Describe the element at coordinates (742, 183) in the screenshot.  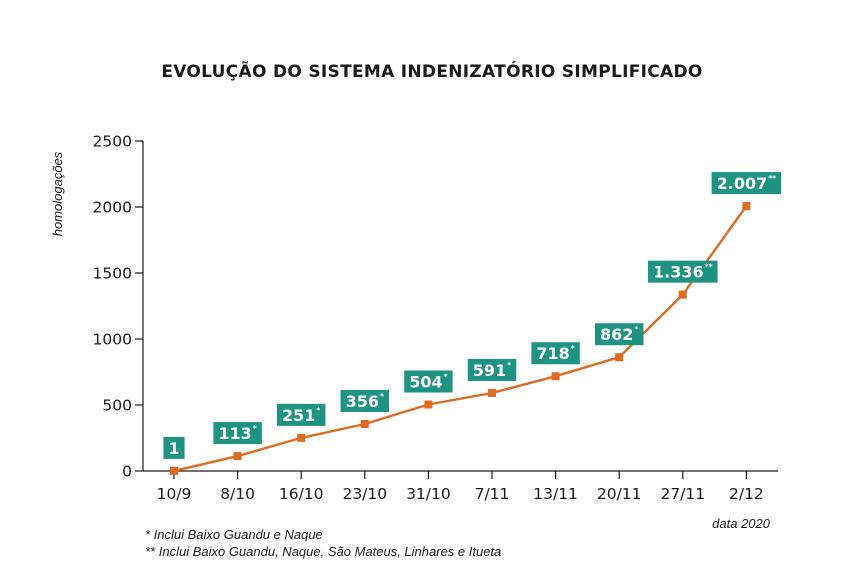
I see `data-label-value: 2.007` at that location.